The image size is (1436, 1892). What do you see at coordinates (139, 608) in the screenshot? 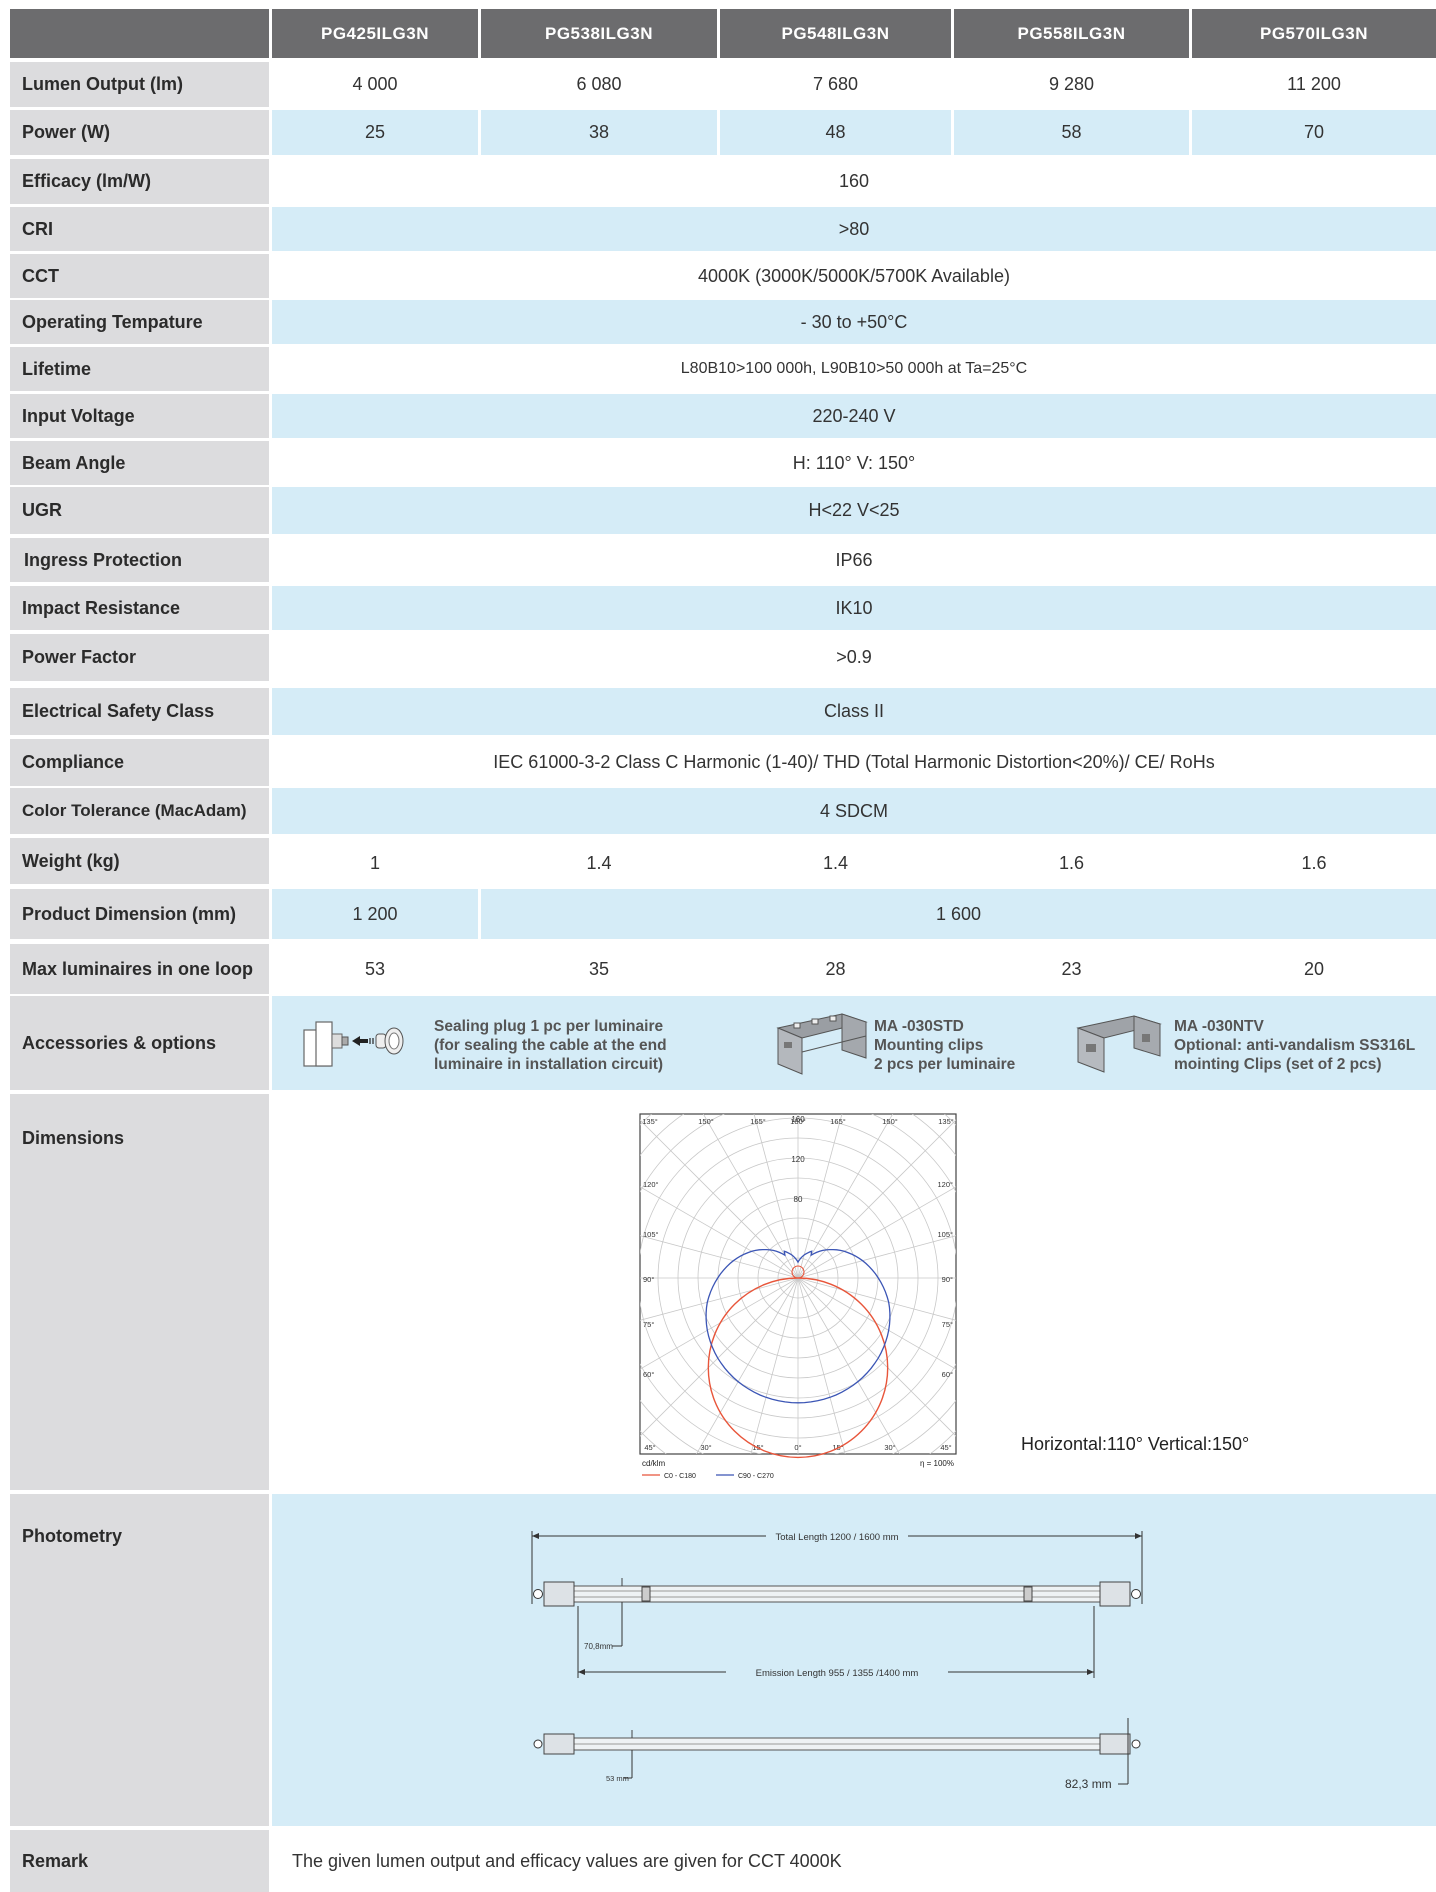
I see `row-label-impact-resistance: Impact Resistance` at bounding box center [139, 608].